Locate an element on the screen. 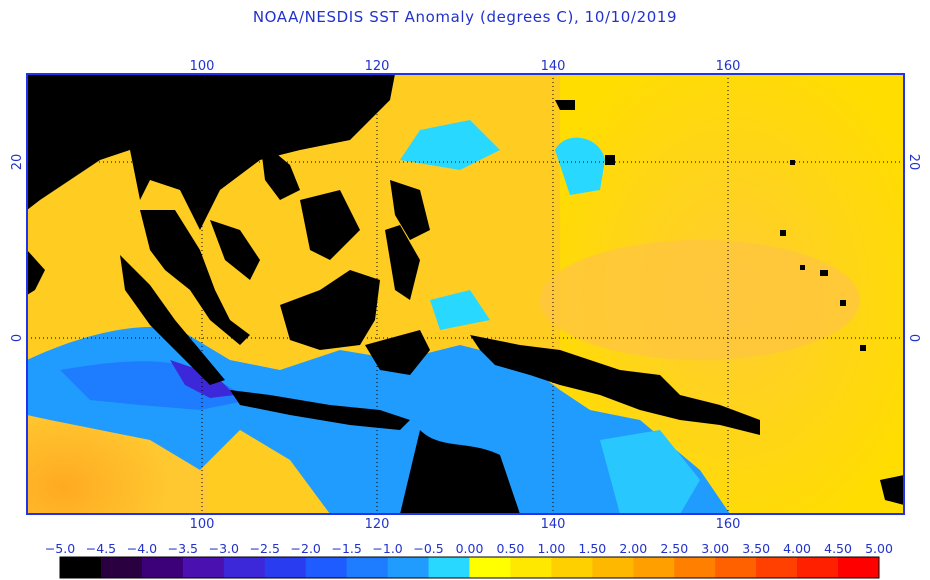 The image size is (930, 580). lon-label-top-100: 100 is located at coordinates (202, 66).